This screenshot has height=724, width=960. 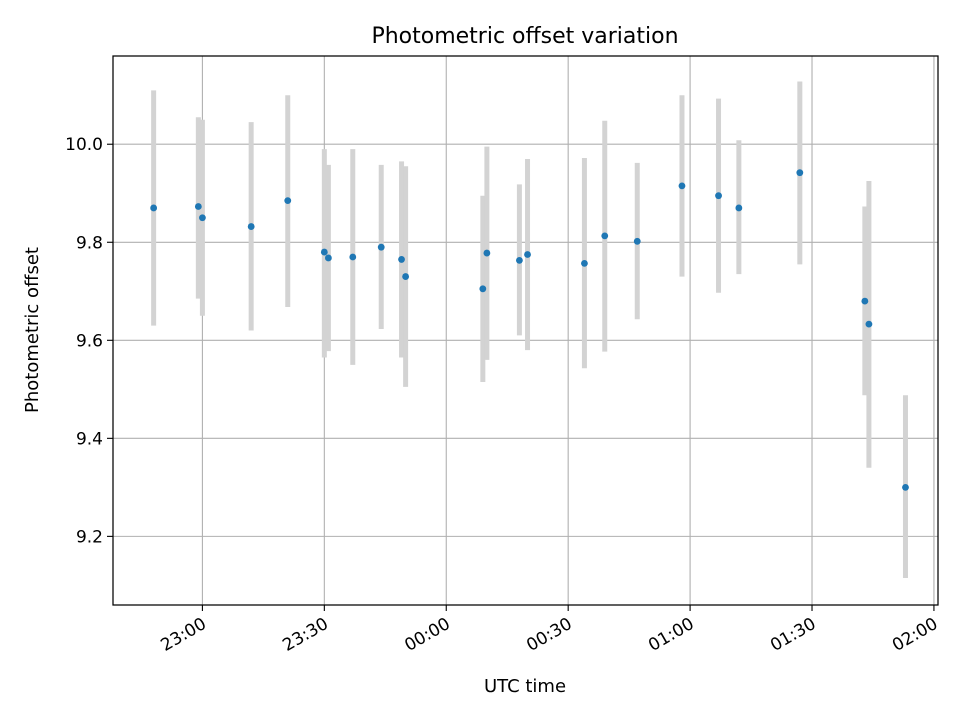 I want to click on y-tick-label: 9.8, so click(x=89, y=243).